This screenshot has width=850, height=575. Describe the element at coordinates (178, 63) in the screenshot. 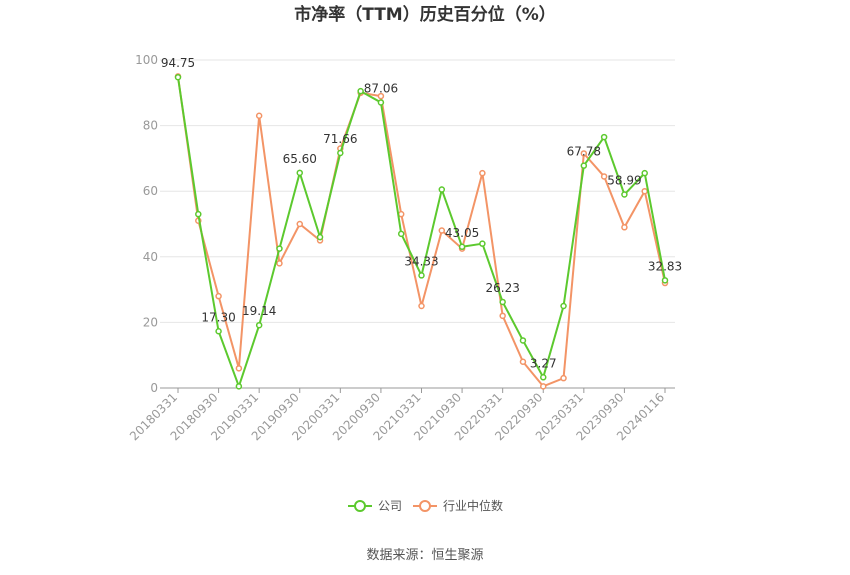

I see `data-label: 94.75` at that location.